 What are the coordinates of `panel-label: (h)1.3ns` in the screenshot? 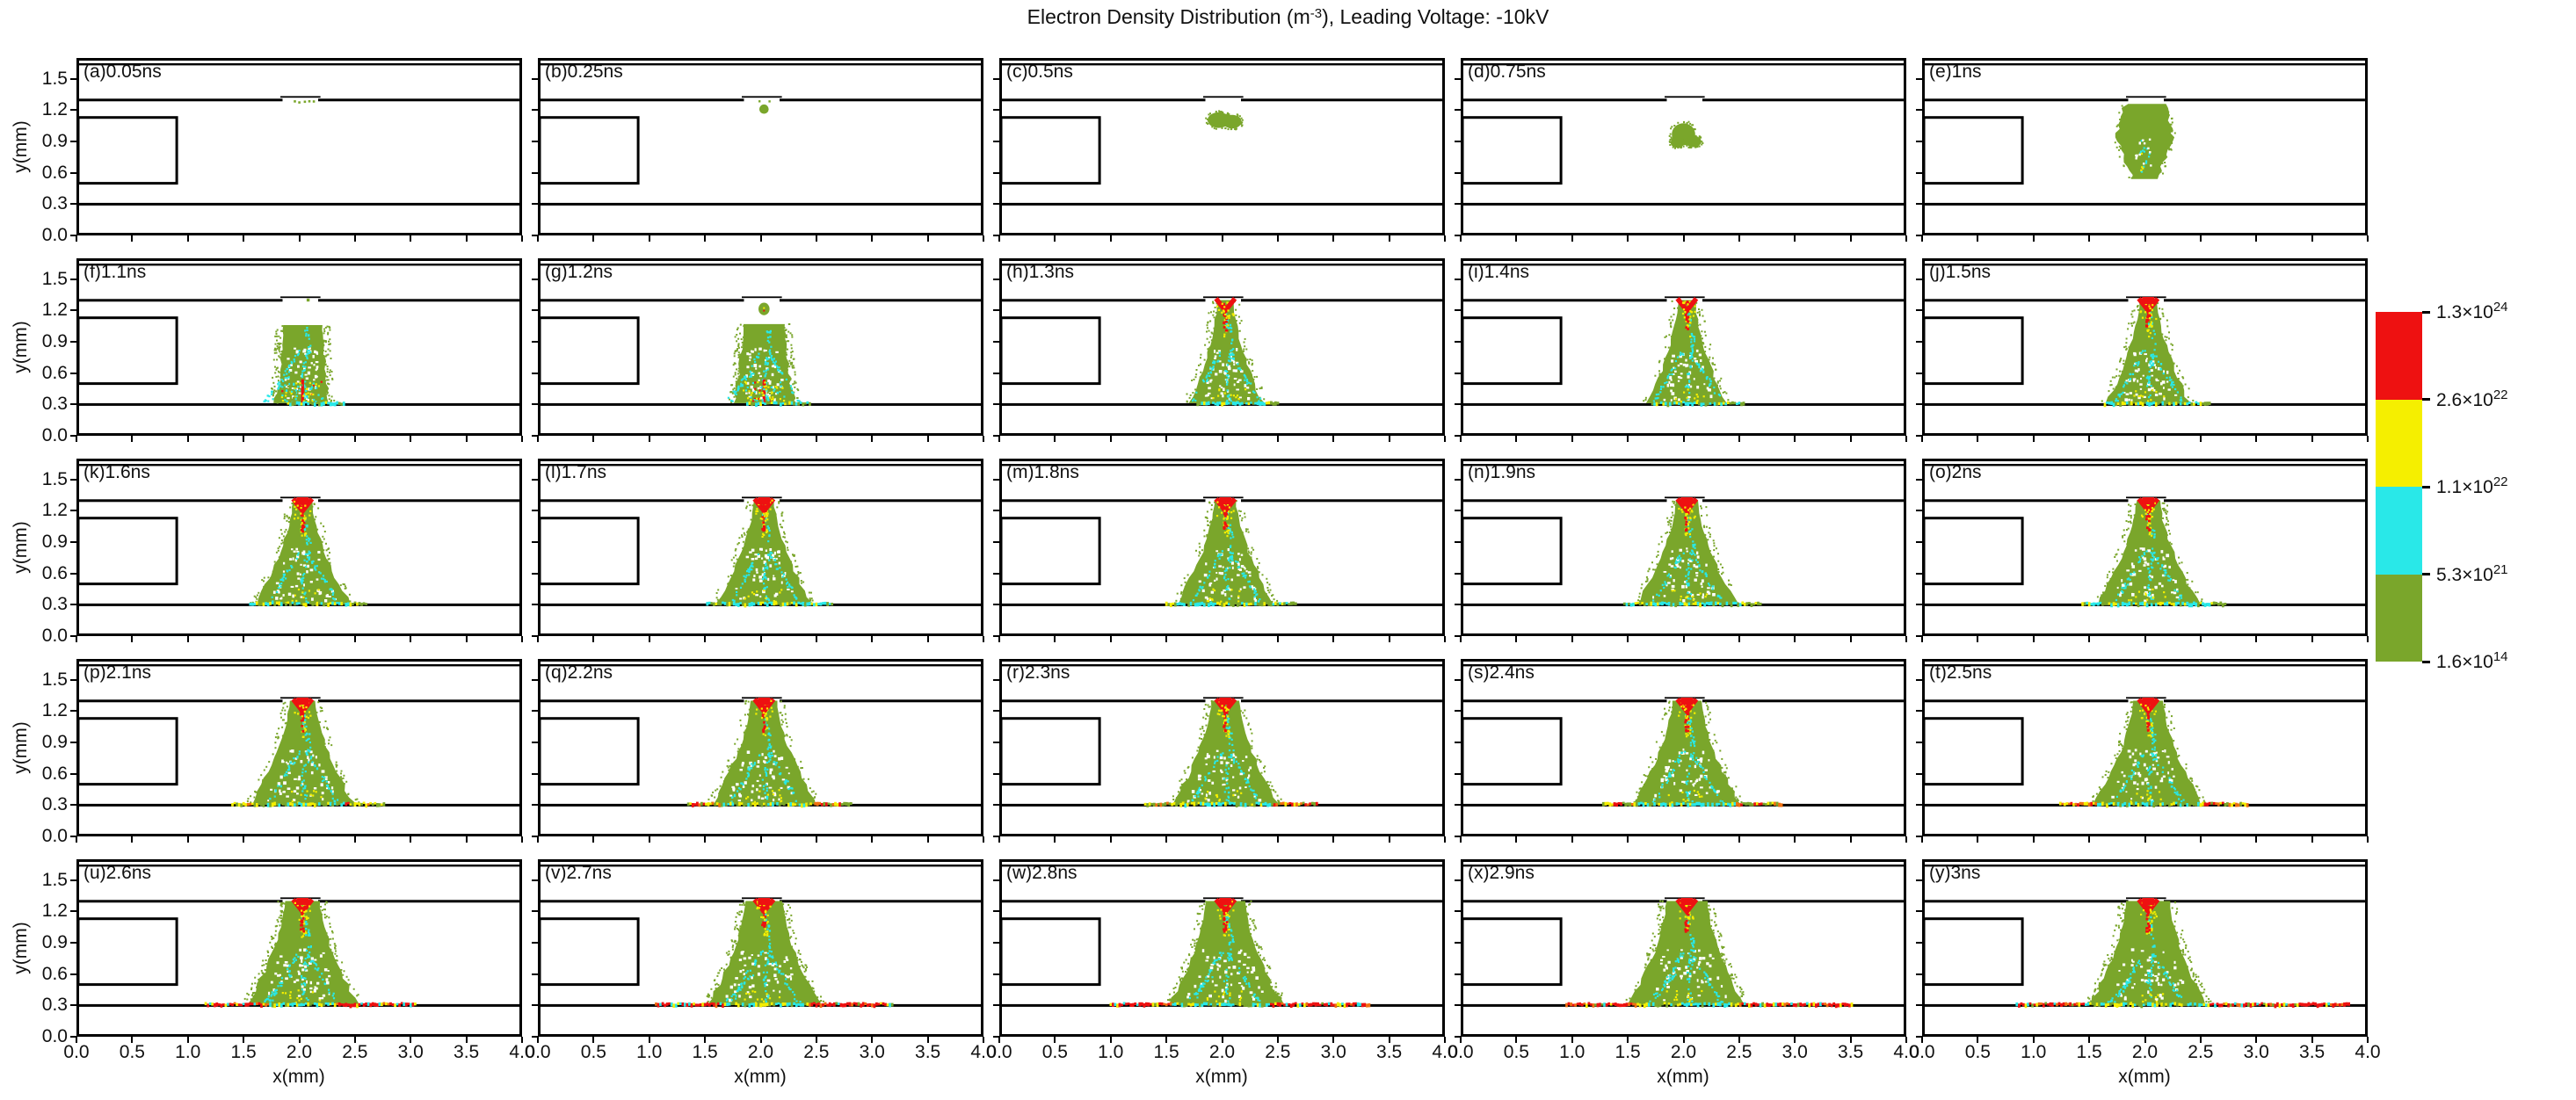 It's located at (1040, 272).